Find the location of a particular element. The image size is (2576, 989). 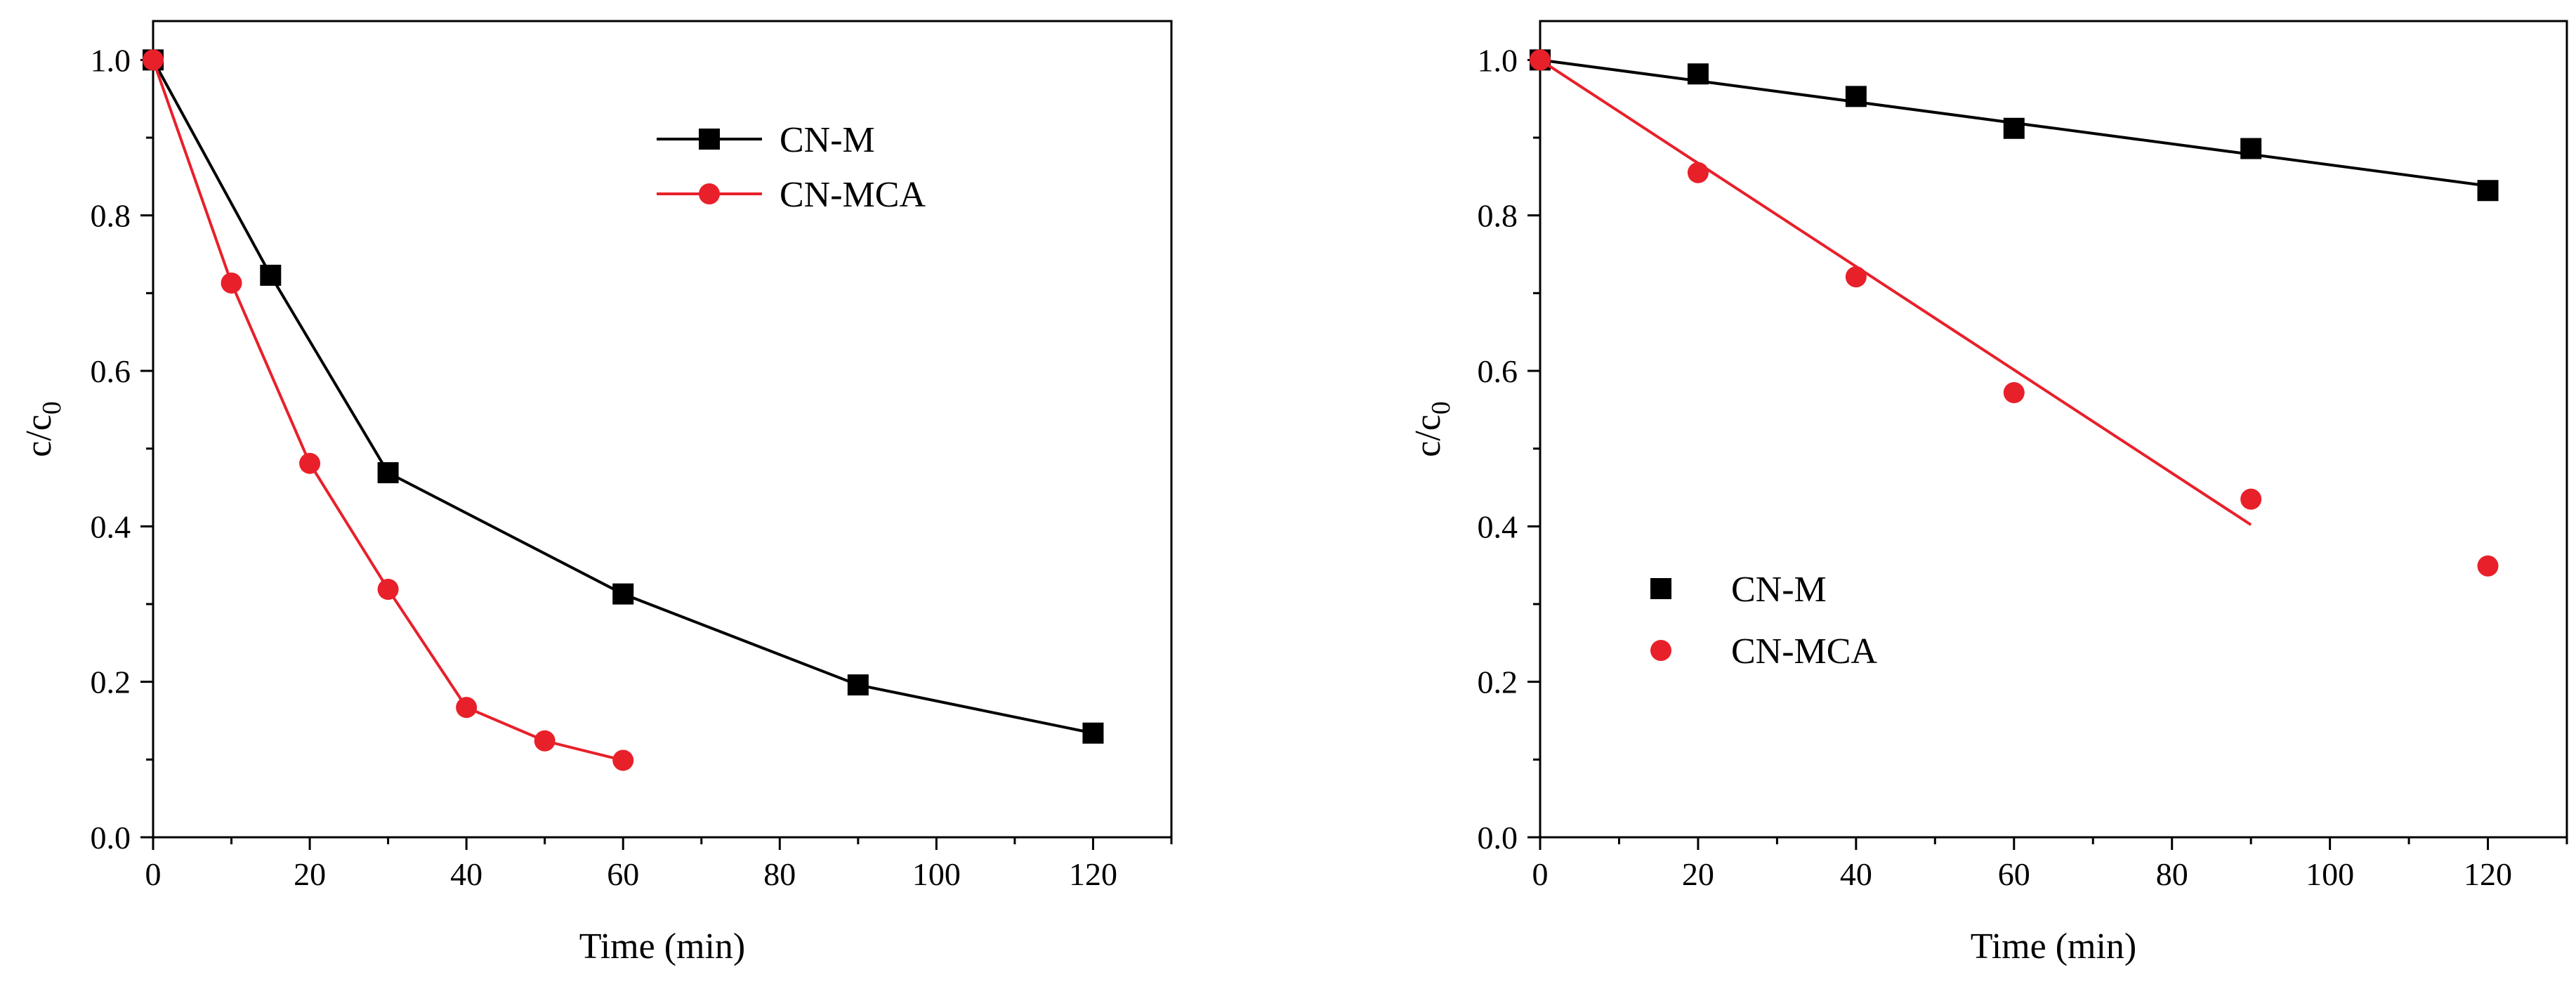

fit-line-cn-mca is located at coordinates (1895, 292).